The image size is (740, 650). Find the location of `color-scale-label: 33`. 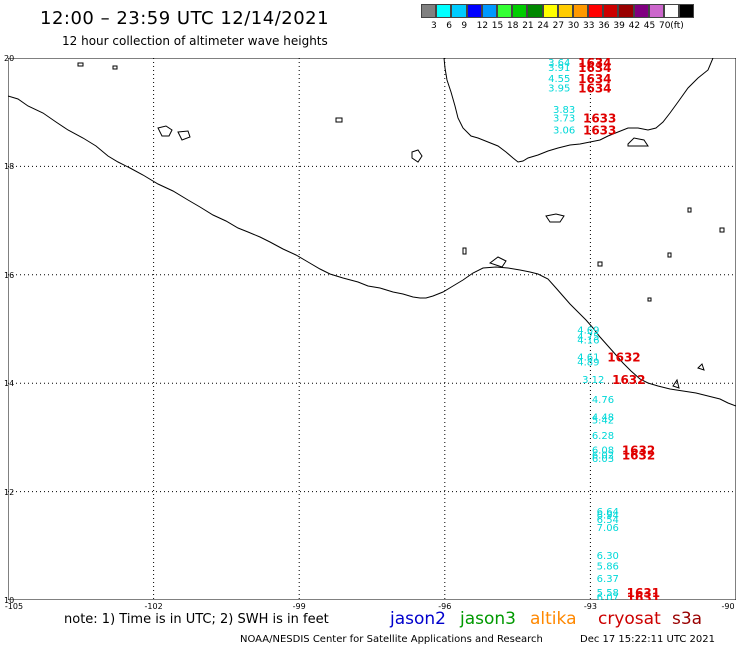

color-scale-label: 33 is located at coordinates (589, 26).